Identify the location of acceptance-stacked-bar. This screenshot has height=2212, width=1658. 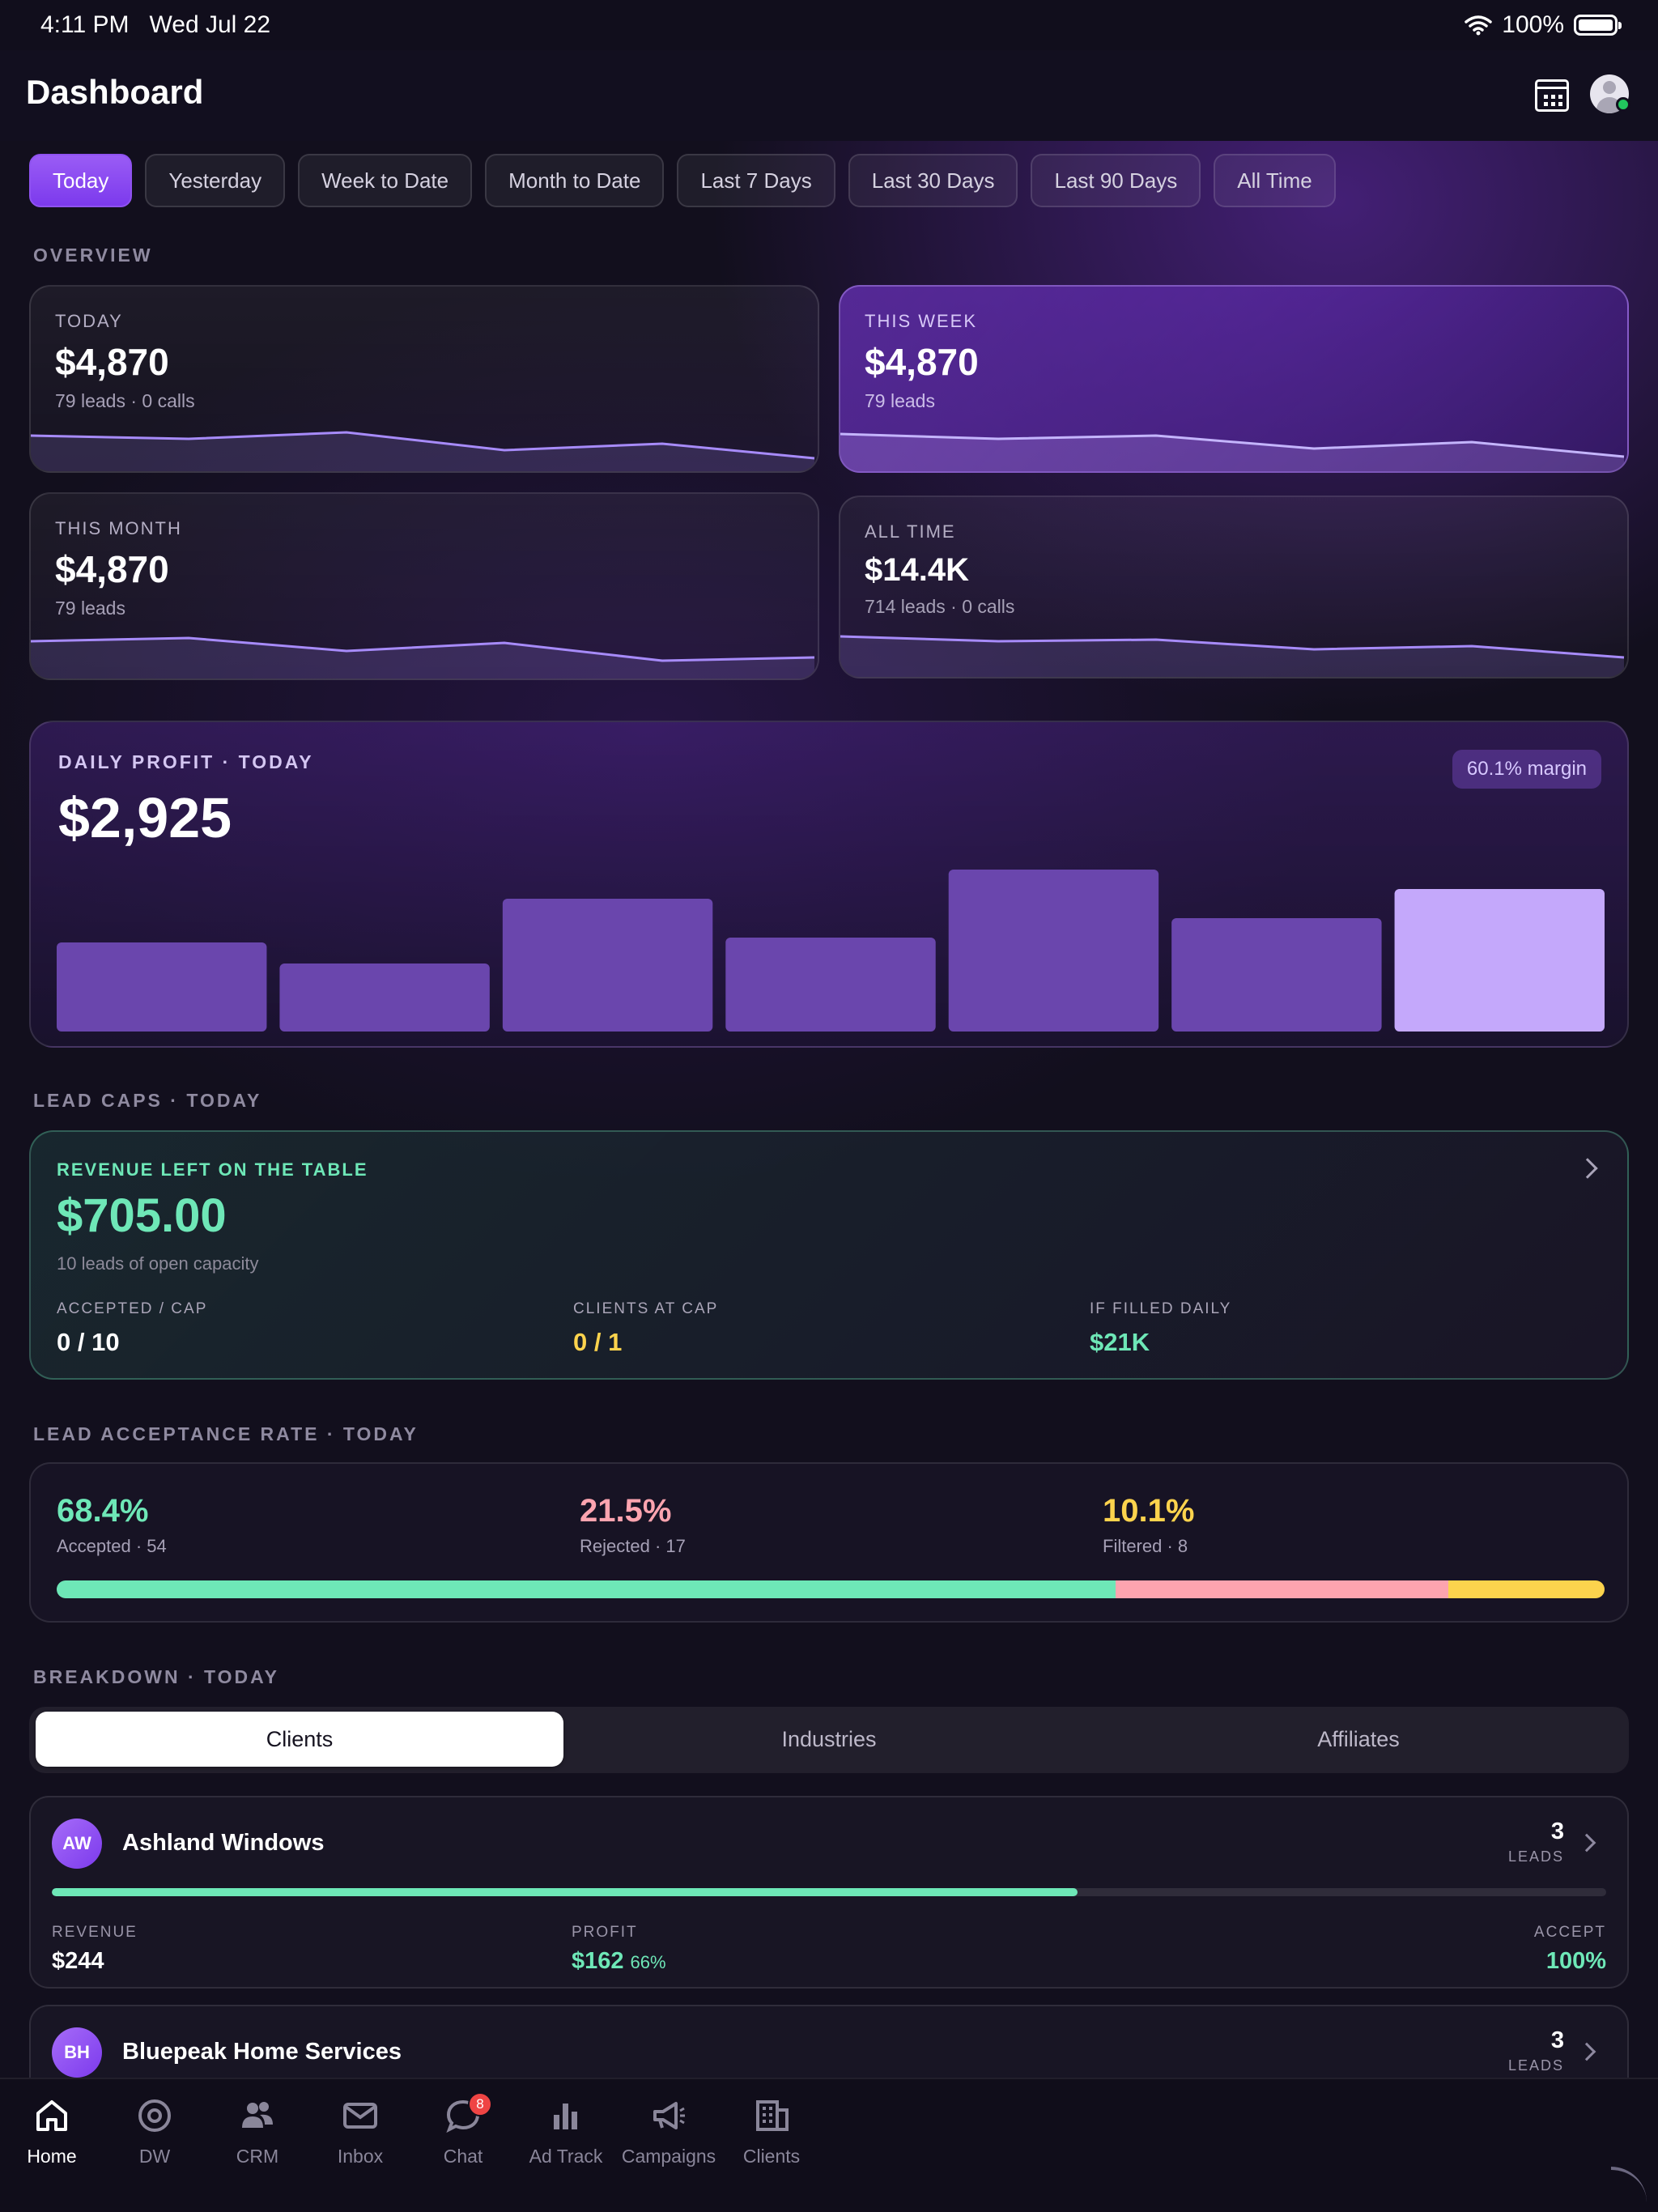
(831, 1589).